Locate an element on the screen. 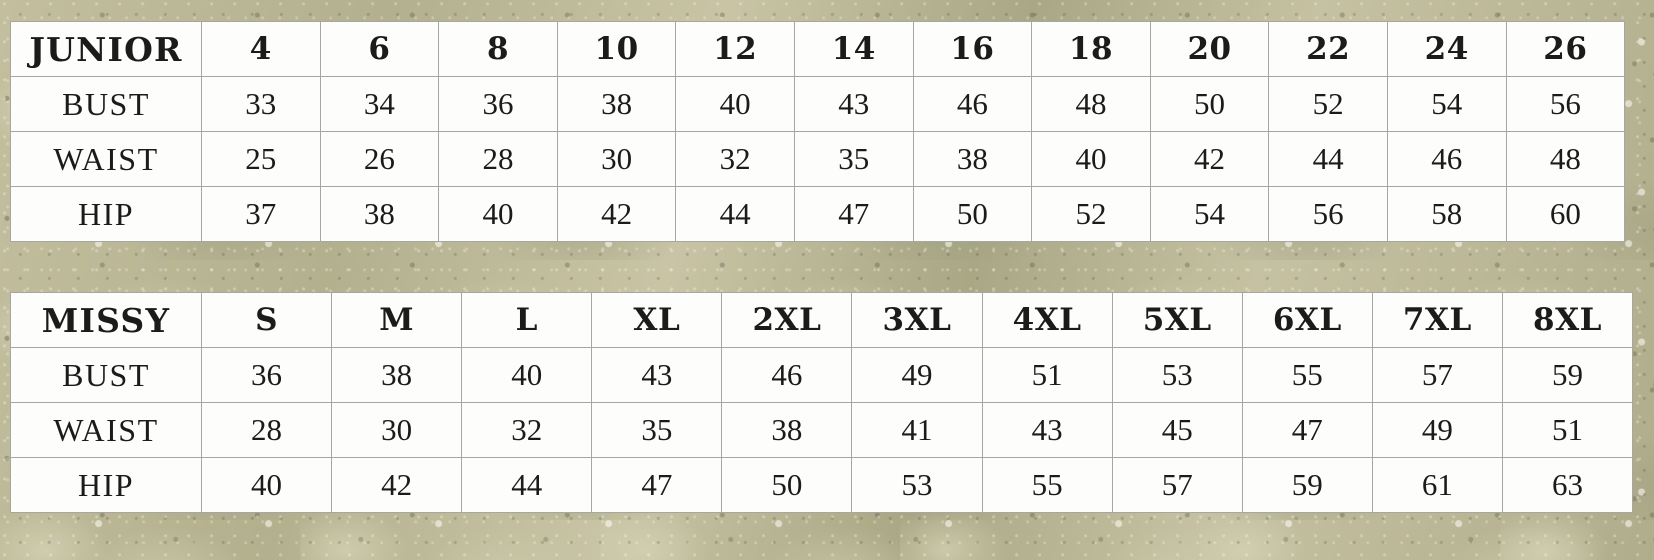 This screenshot has width=1654, height=560. junior-size-header: 14 is located at coordinates (853, 49).